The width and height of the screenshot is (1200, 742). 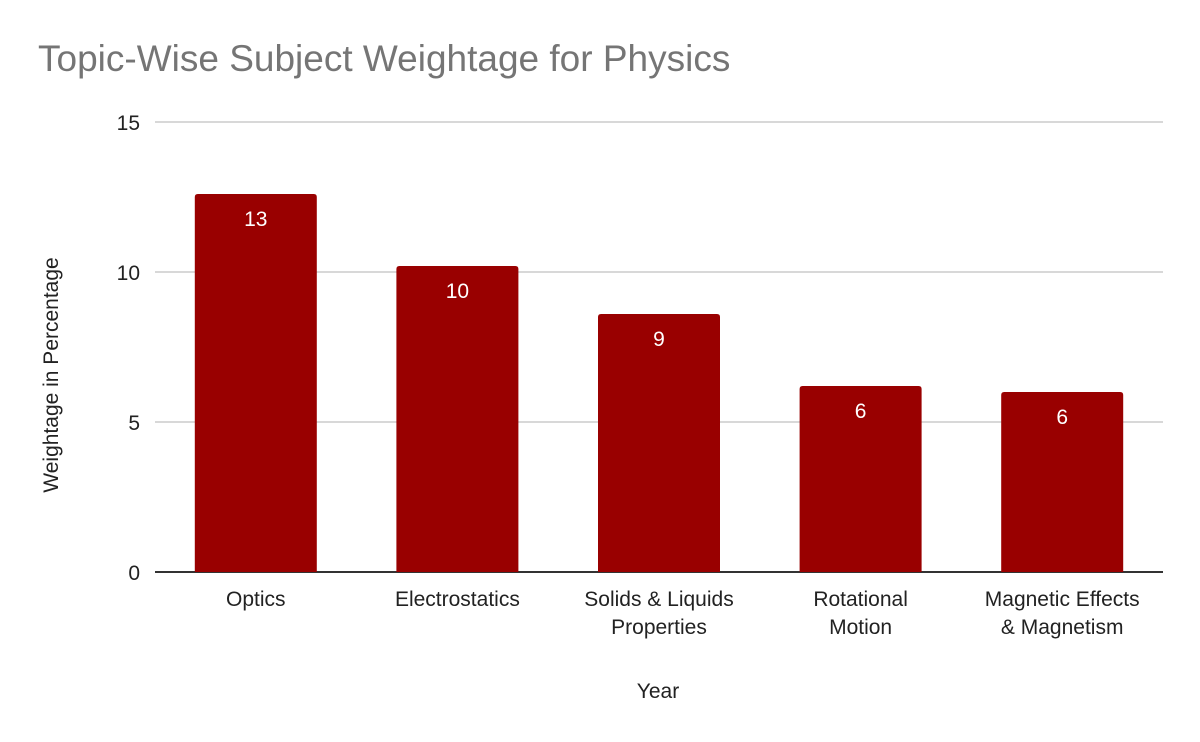 I want to click on y-tick-label: 5, so click(x=134, y=423).